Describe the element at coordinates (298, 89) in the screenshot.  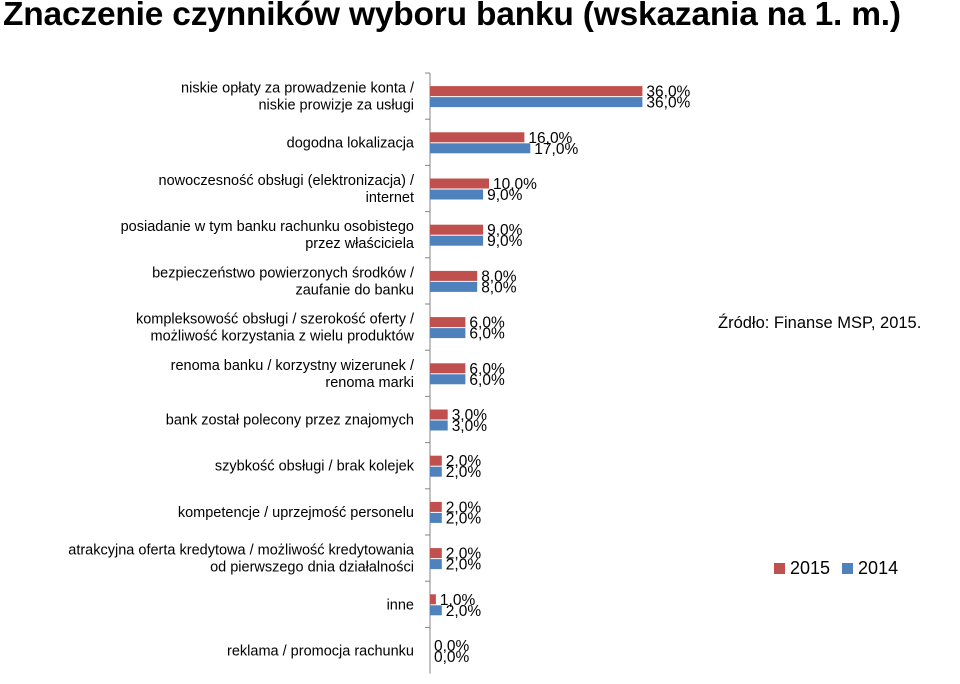
I see `category-label-line: niskie opłaty za prowadzenie konta /` at that location.